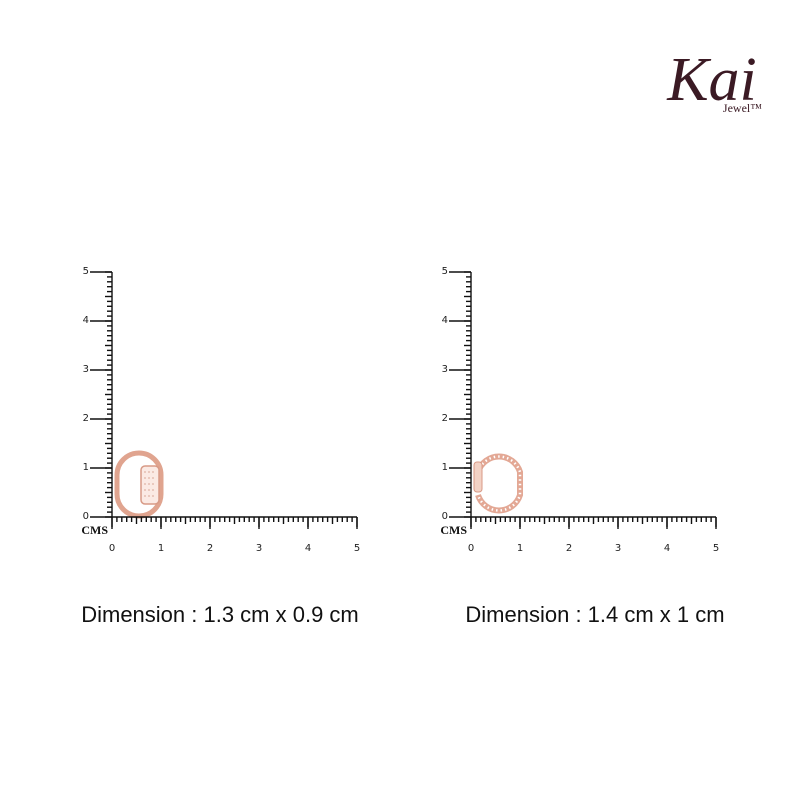 The image size is (800, 800). Describe the element at coordinates (594, 614) in the screenshot. I see `caption: Dimension : 1.4 cm x 1 cm` at that location.